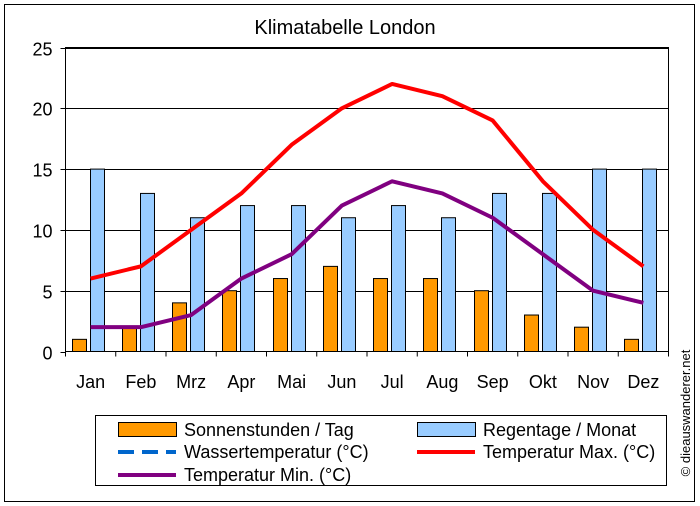  I want to click on legend-box, so click(381, 450).